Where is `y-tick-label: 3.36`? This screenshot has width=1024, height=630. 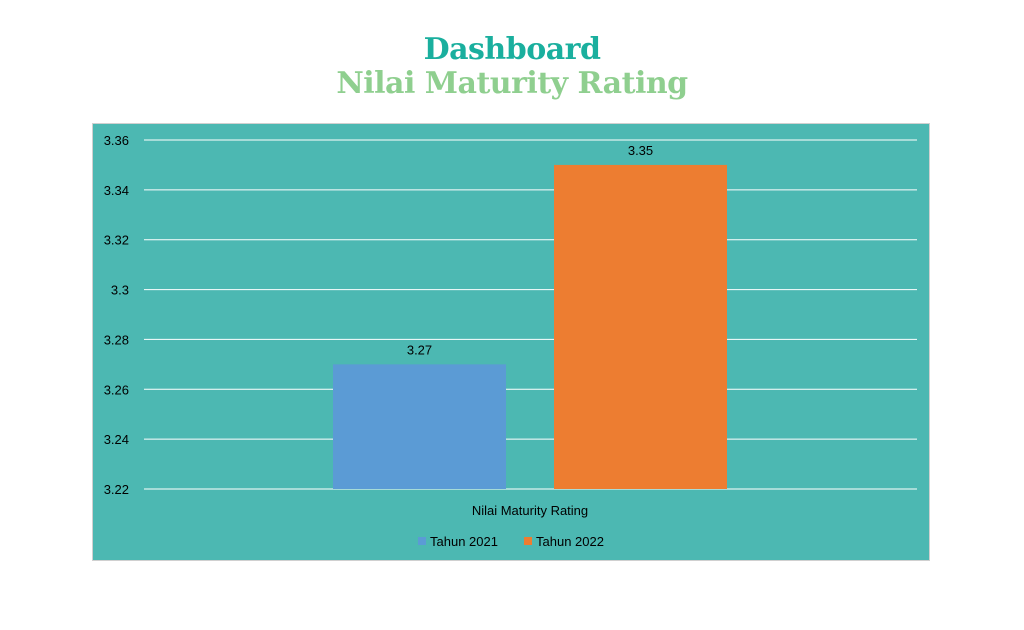
y-tick-label: 3.36 is located at coordinates (116, 140).